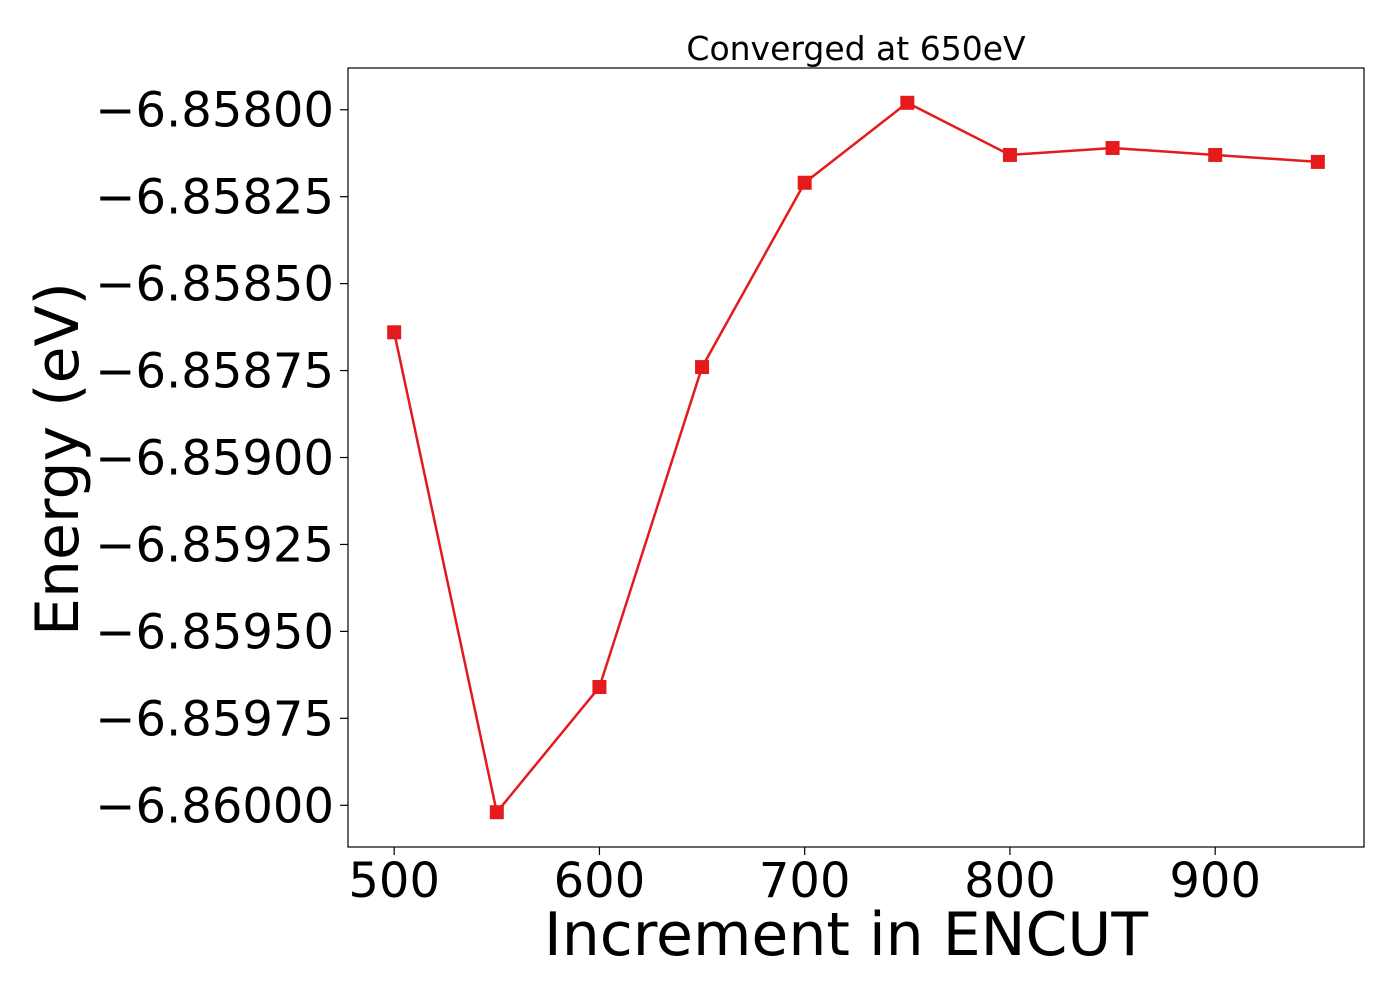 This screenshot has width=1400, height=1000. I want to click on y-tick-label: −6.85825, so click(214, 198).